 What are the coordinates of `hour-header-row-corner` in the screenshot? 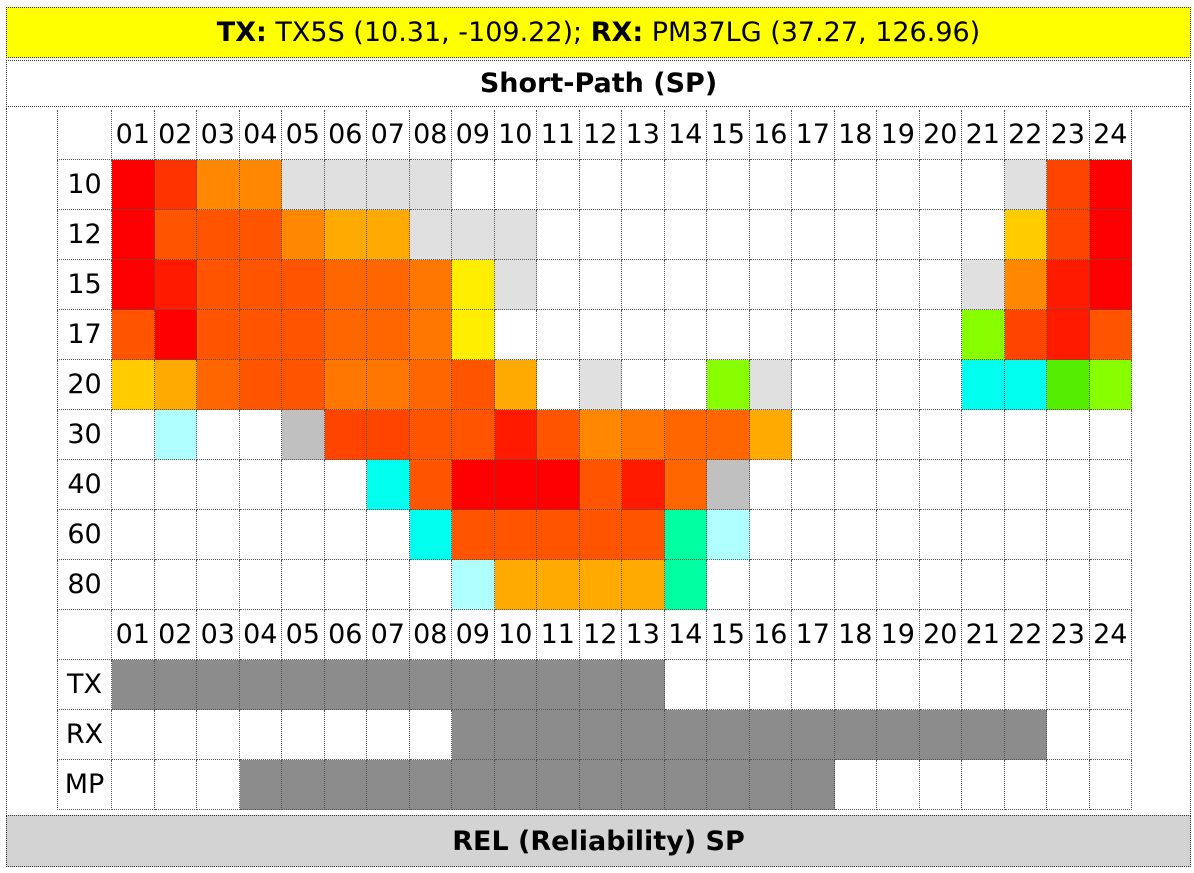 It's located at (84, 135).